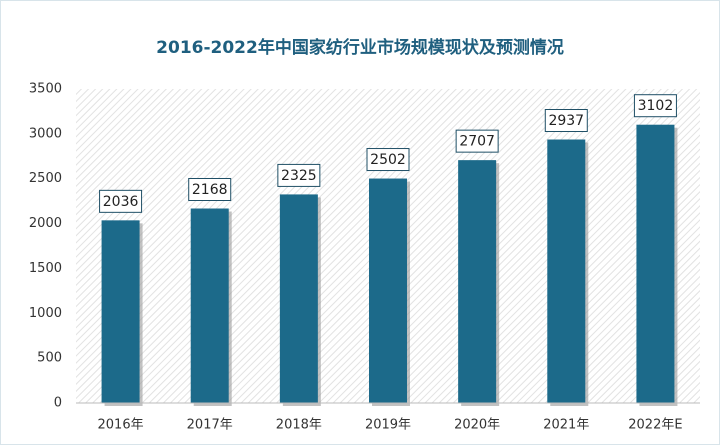 The image size is (720, 445). I want to click on value-label: 2168, so click(210, 190).